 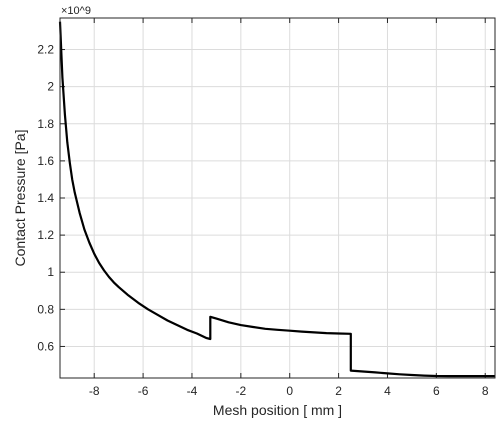 What do you see at coordinates (241, 391) in the screenshot?
I see `x-tick-label: -2` at bounding box center [241, 391].